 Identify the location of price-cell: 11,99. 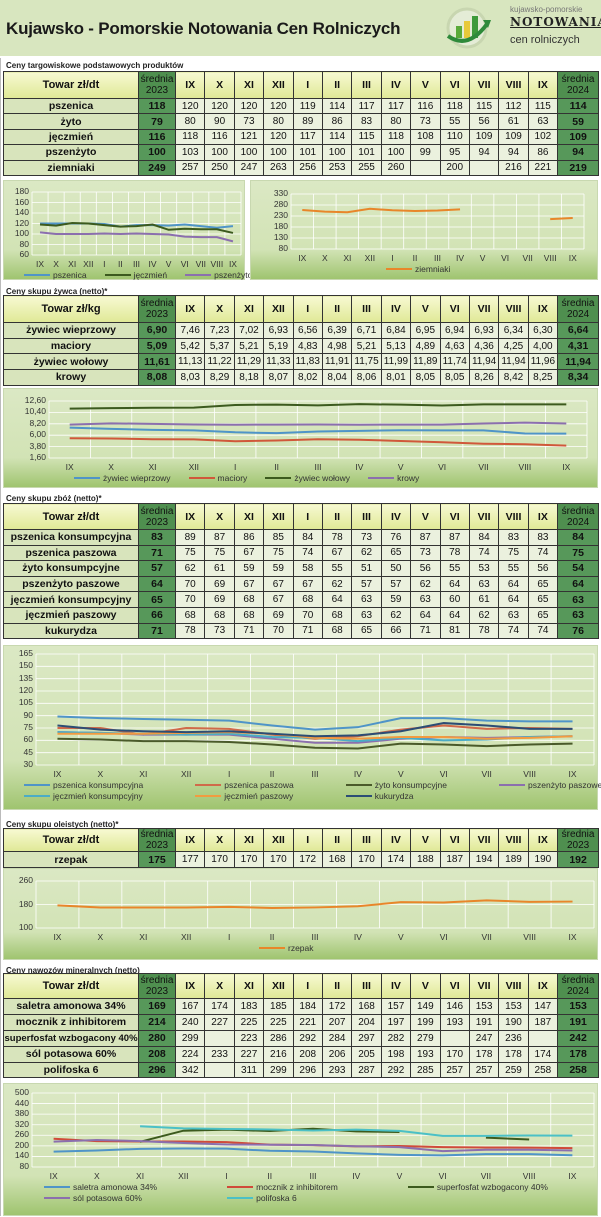
(396, 362).